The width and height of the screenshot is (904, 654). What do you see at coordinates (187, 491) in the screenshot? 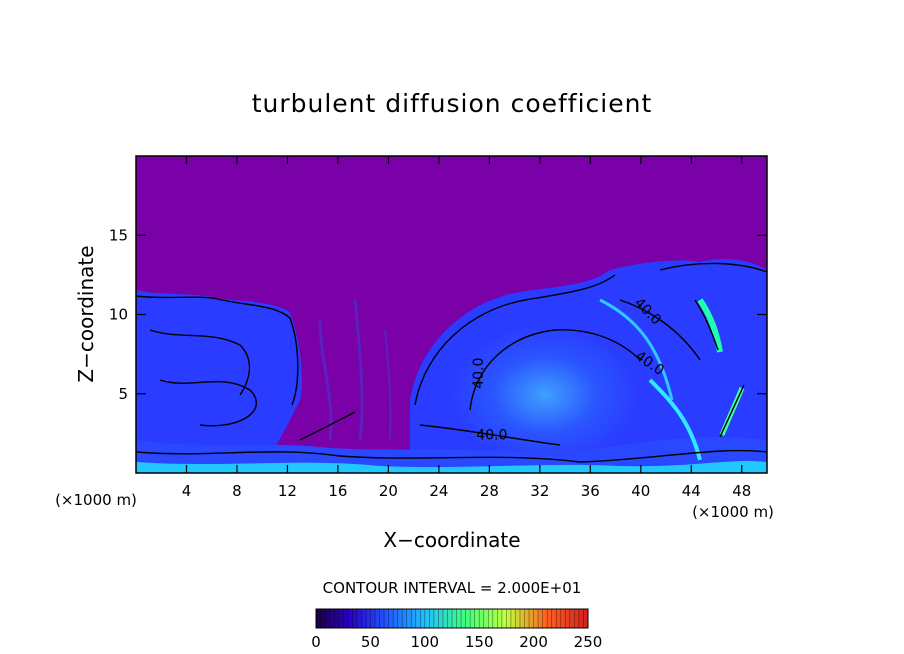
I see `x-tick-label: 4` at bounding box center [187, 491].